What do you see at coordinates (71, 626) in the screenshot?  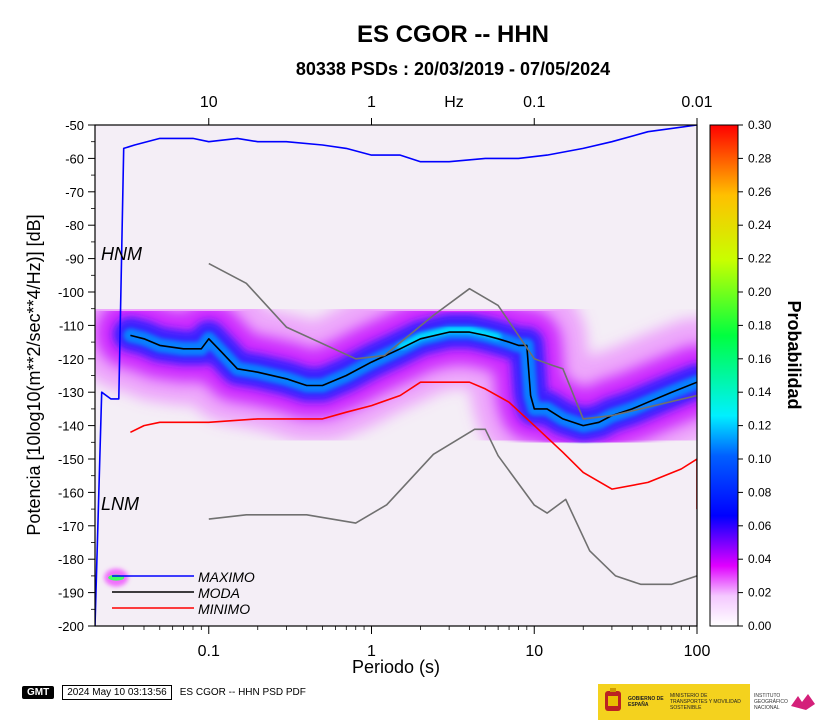 I see `y-tick-label: -200` at bounding box center [71, 626].